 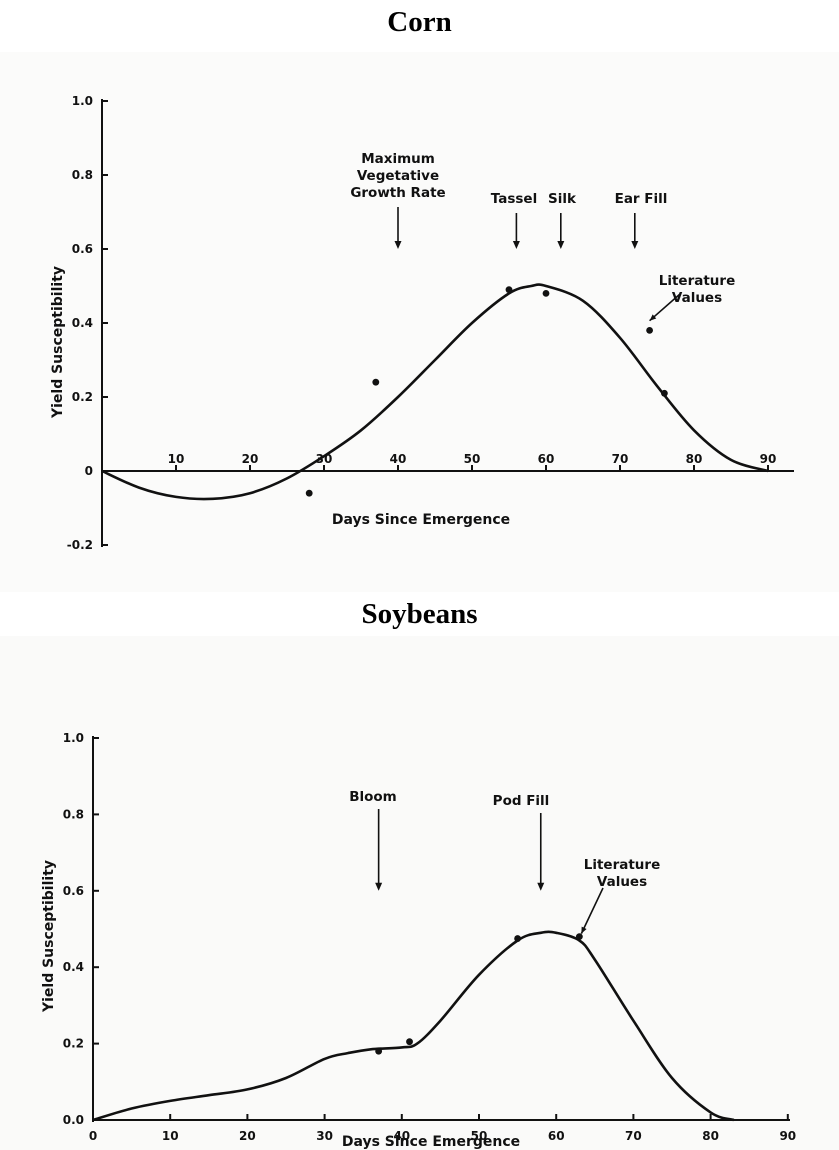 I want to click on annotation-label: Maximum, so click(x=398, y=159).